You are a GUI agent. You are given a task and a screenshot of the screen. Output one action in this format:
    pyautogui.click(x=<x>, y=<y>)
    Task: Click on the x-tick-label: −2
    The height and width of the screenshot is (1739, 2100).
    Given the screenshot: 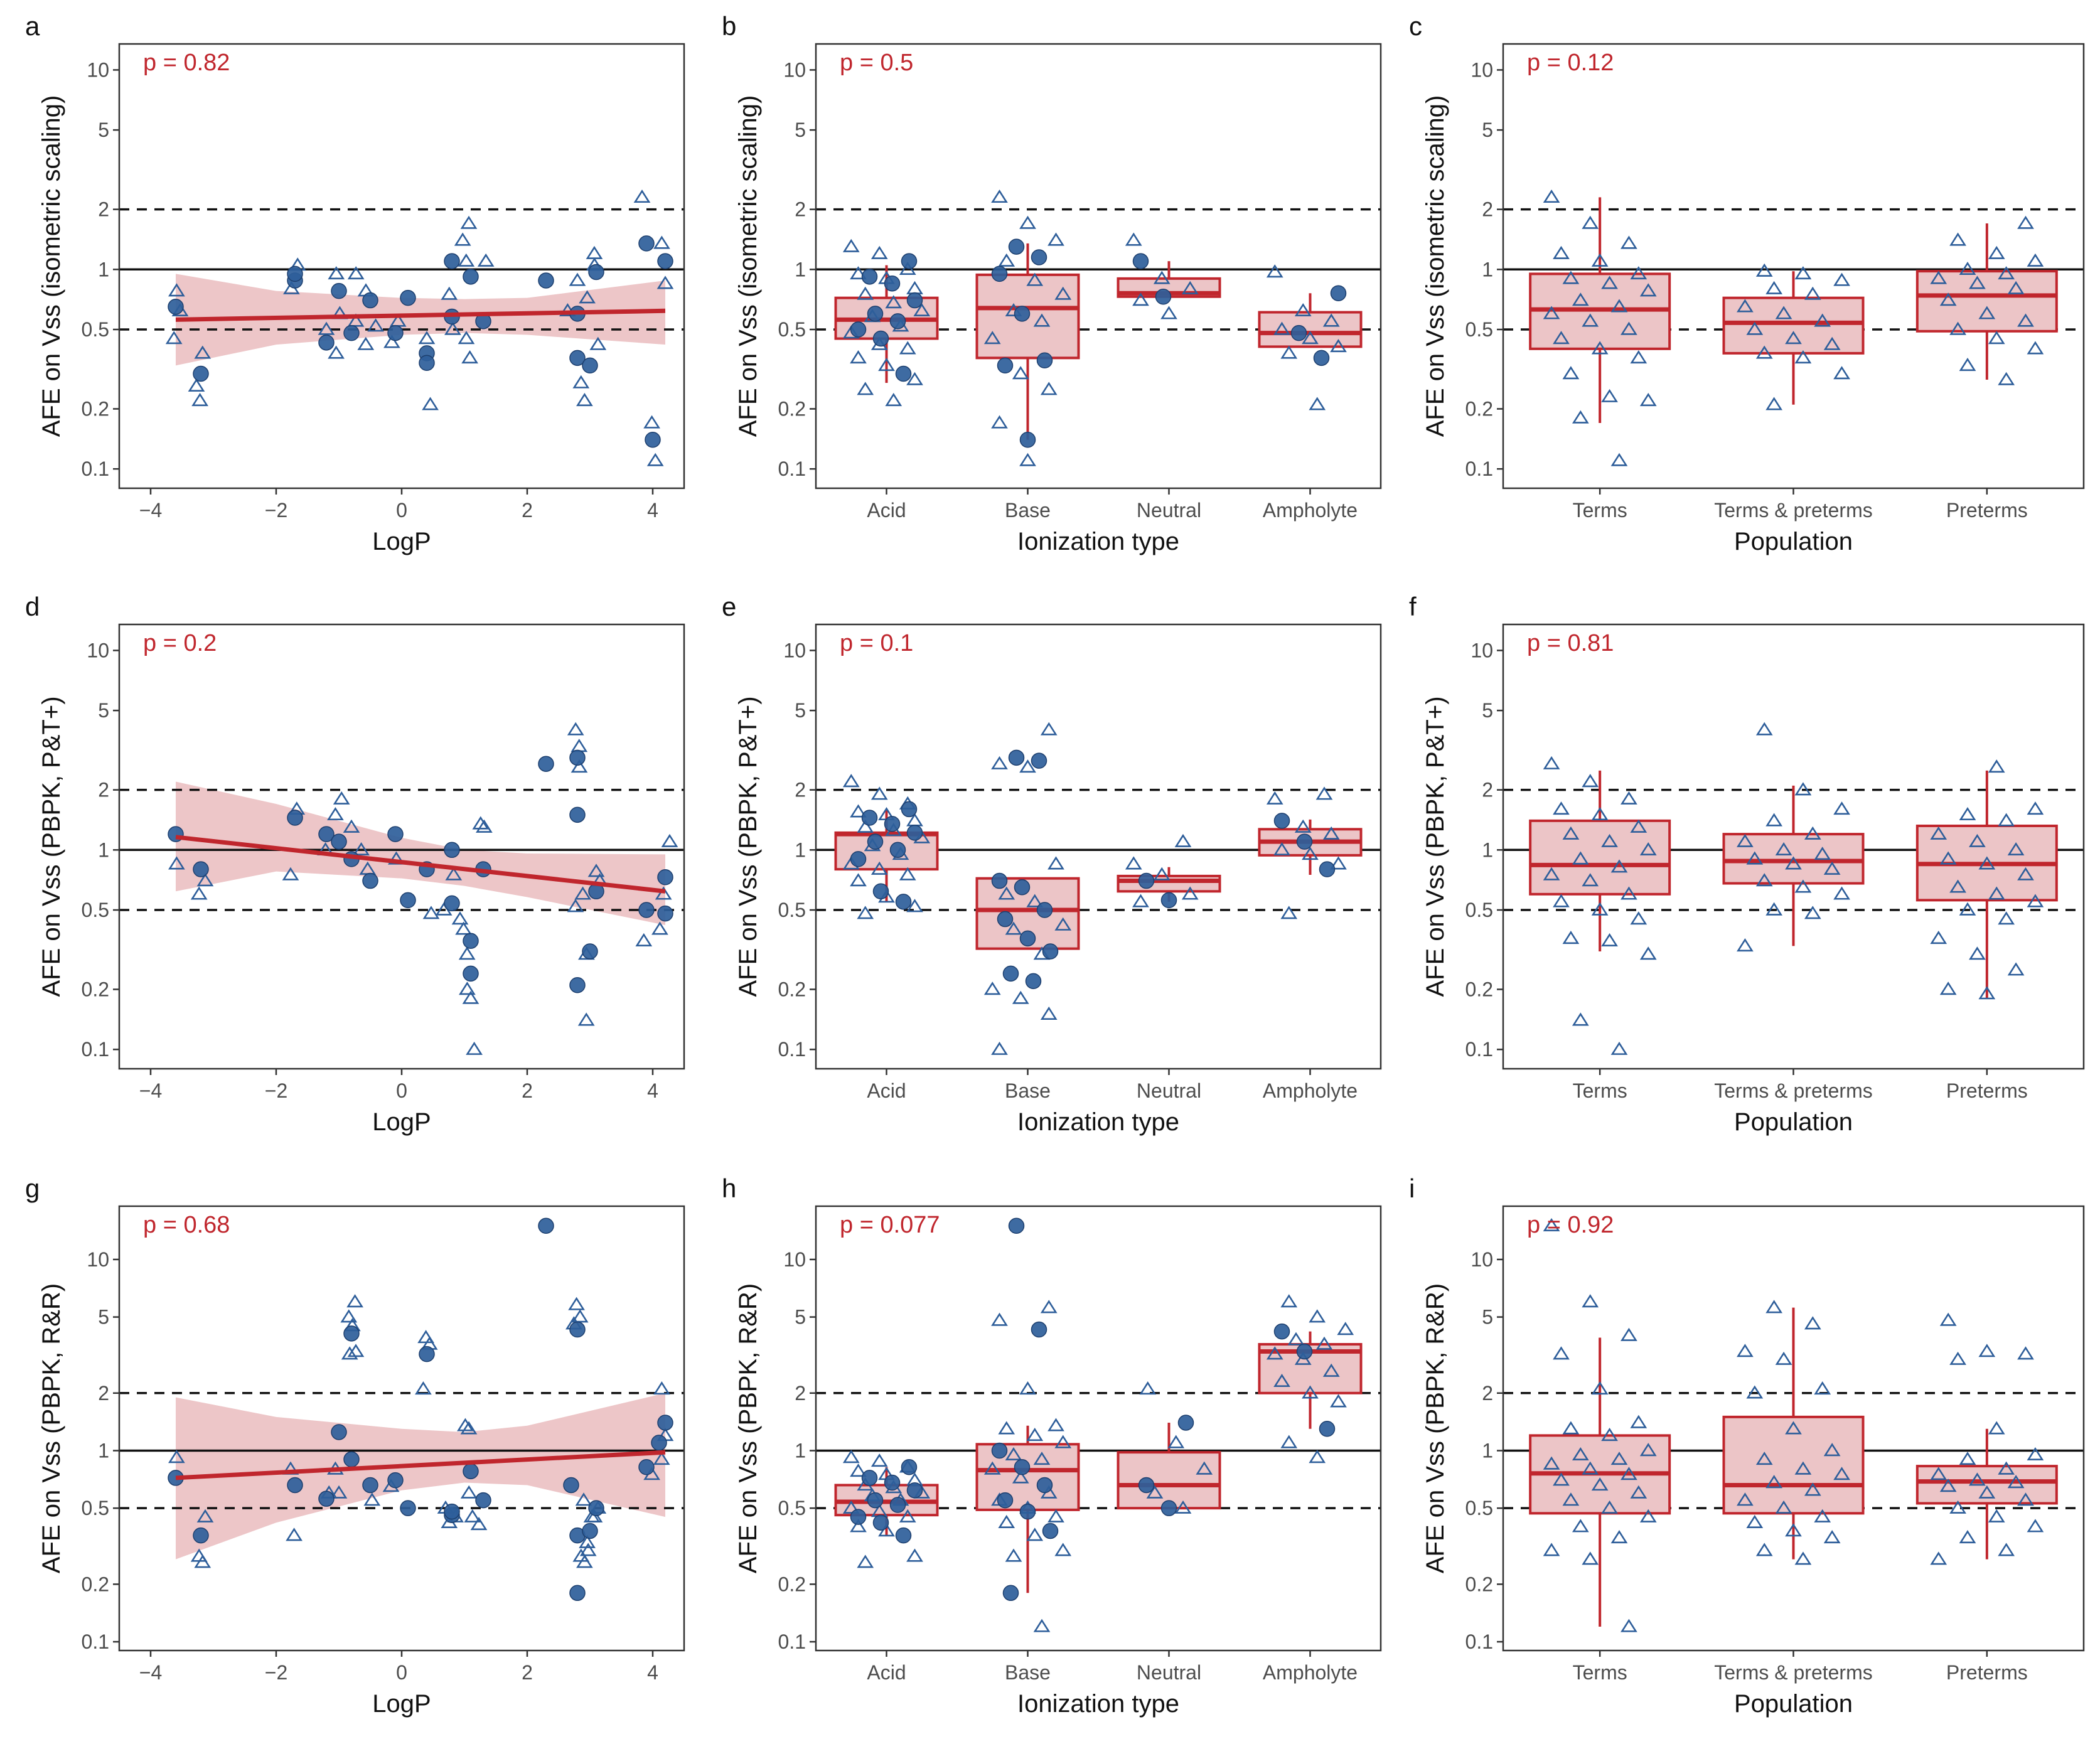 What is the action you would take?
    pyautogui.click(x=276, y=1672)
    